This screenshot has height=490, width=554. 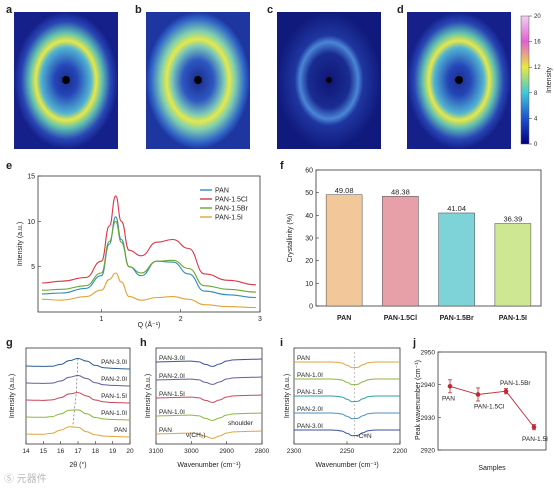 I want to click on panel-j-point-label: PAN-1.5Cl, so click(x=489, y=406).